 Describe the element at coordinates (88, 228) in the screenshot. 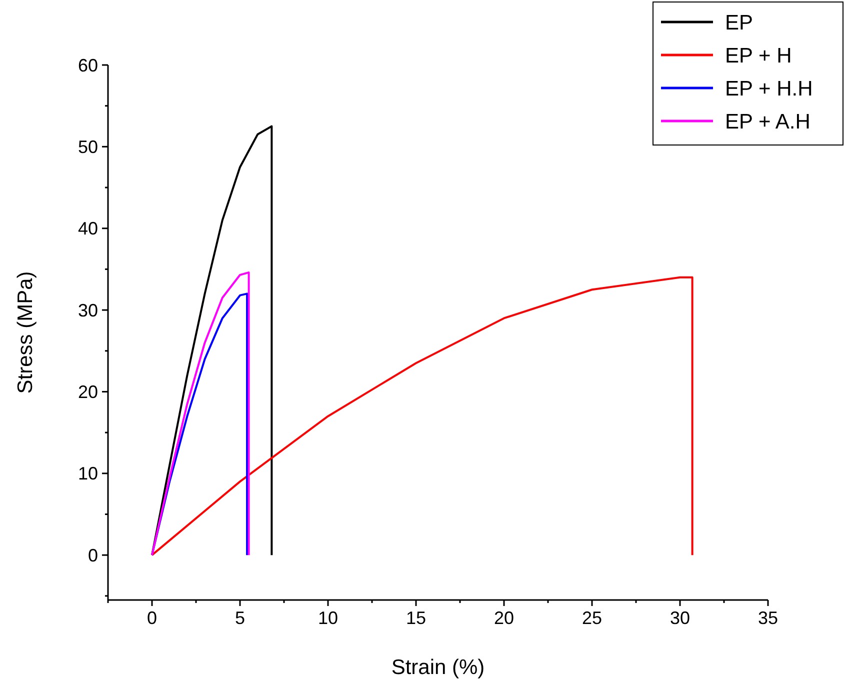

I see `y-tick-label: 40` at that location.